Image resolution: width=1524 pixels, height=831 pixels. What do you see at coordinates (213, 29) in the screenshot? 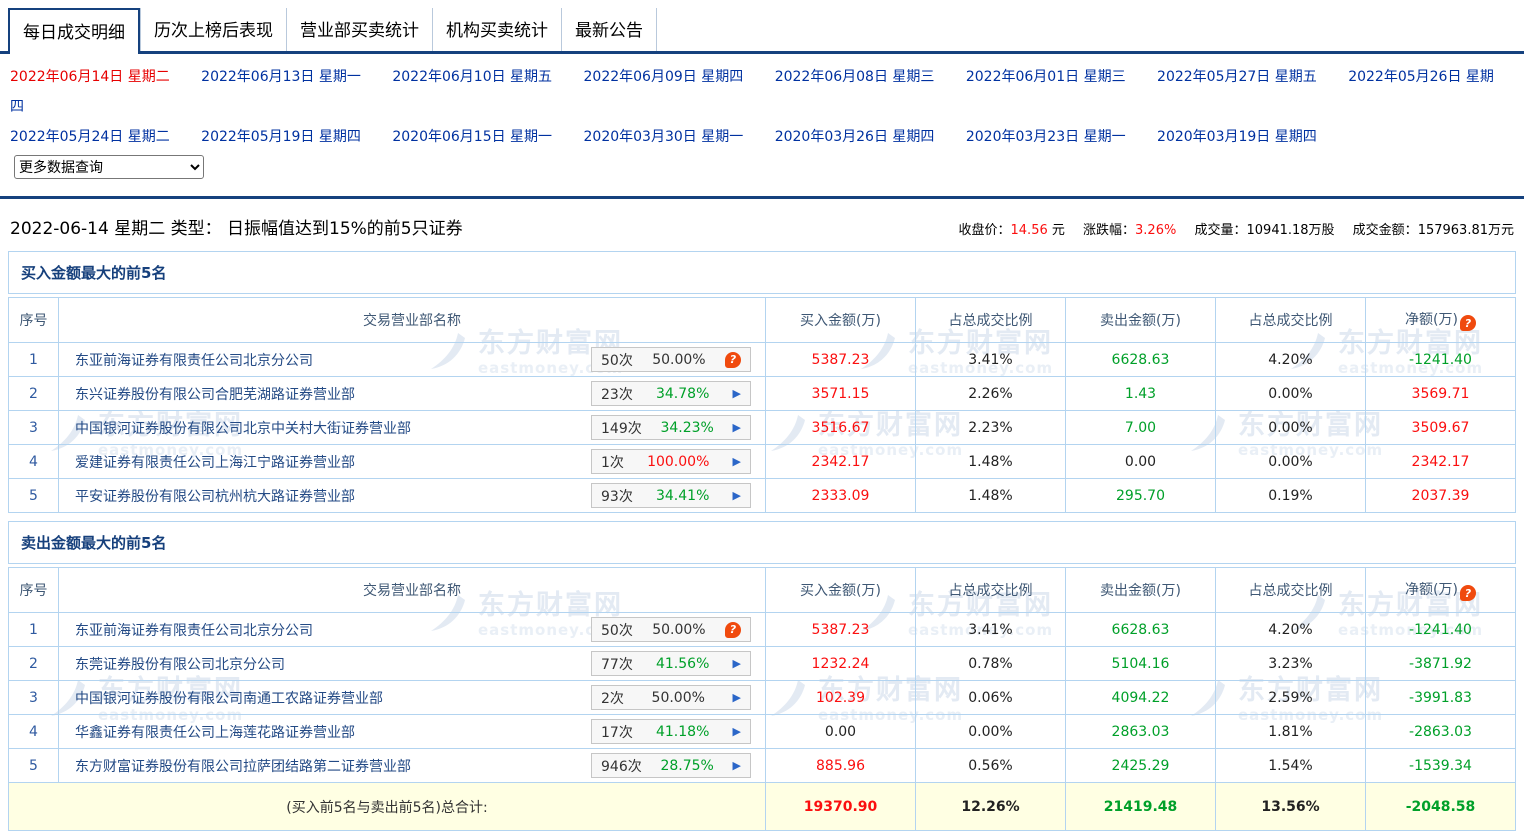
I see `tab-past-list-performance: 历次上榜后表现` at bounding box center [213, 29].